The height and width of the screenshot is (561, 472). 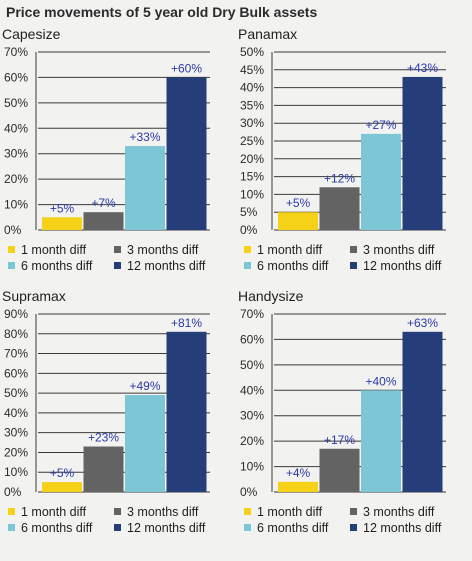 I want to click on data-label: +4%, so click(x=298, y=473).